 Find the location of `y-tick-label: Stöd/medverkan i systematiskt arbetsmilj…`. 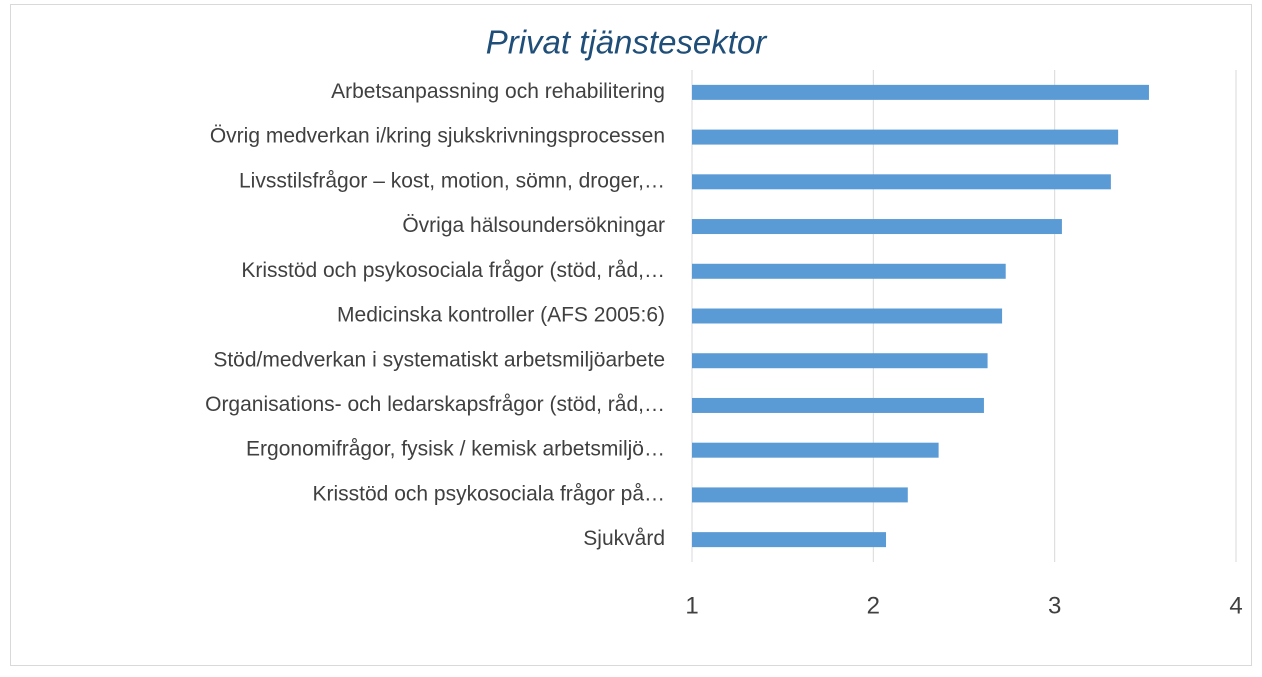

y-tick-label: Stöd/medverkan i systematiskt arbetsmilj… is located at coordinates (439, 359).